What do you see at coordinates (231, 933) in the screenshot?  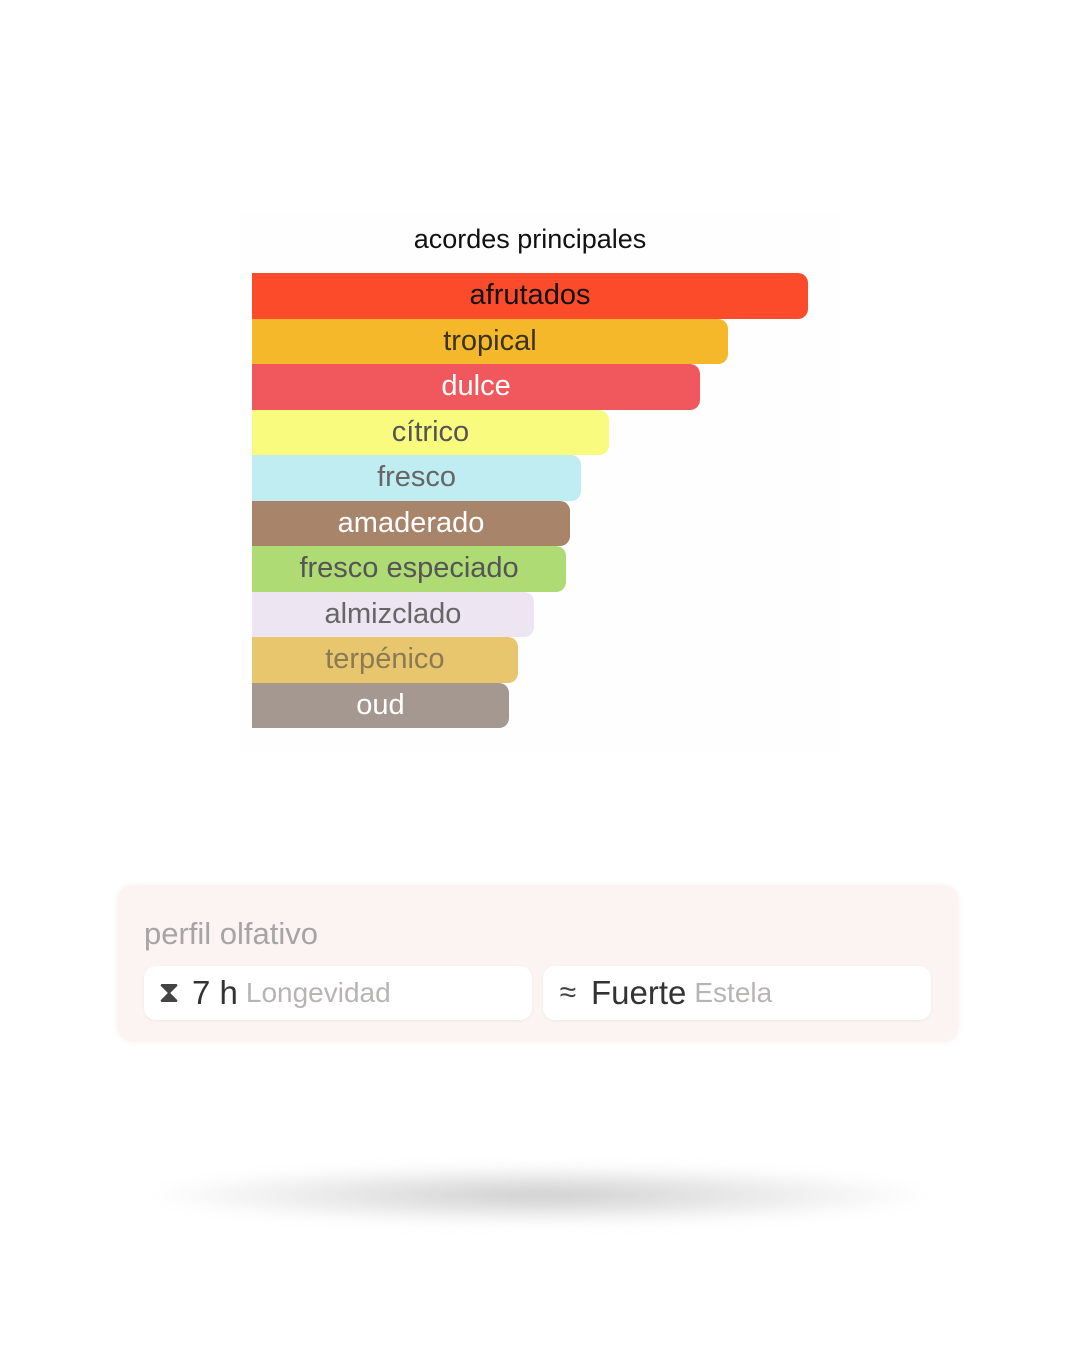 I see `profile-title: perfil olfativo` at bounding box center [231, 933].